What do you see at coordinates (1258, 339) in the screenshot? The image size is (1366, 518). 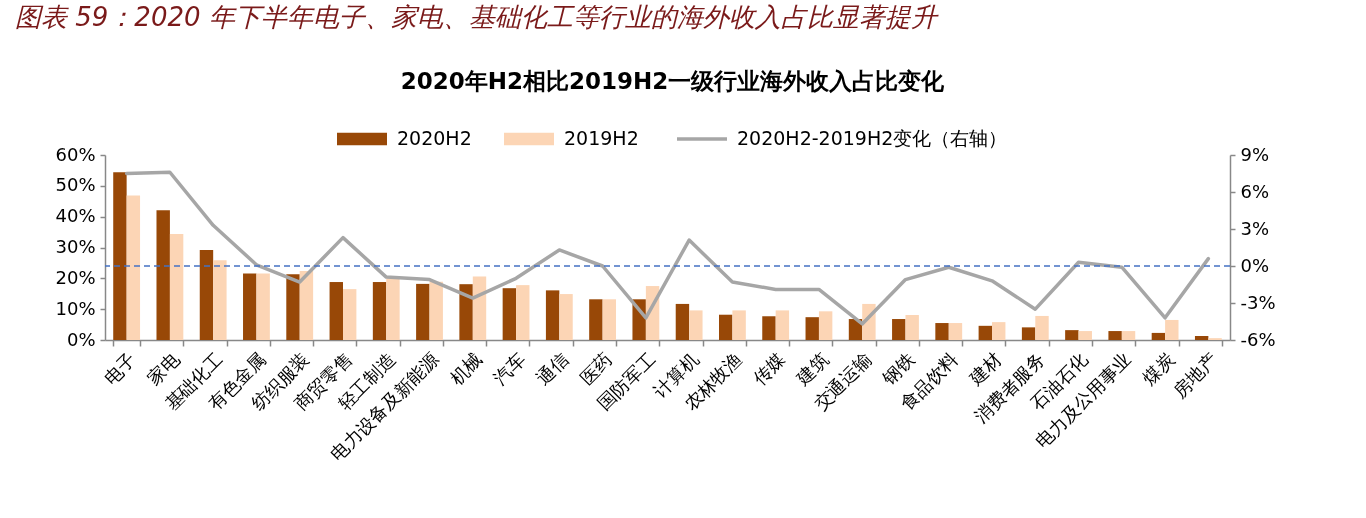 I see `y2-tick-label: -6%` at bounding box center [1258, 339].